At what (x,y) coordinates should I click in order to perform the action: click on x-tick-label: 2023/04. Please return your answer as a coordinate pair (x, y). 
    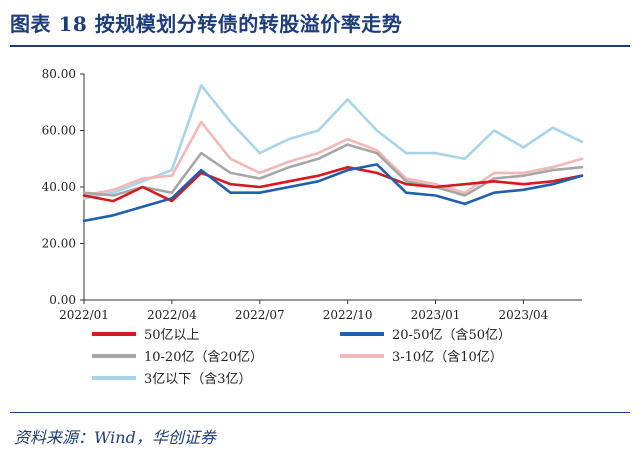
    Looking at the image, I should click on (523, 315).